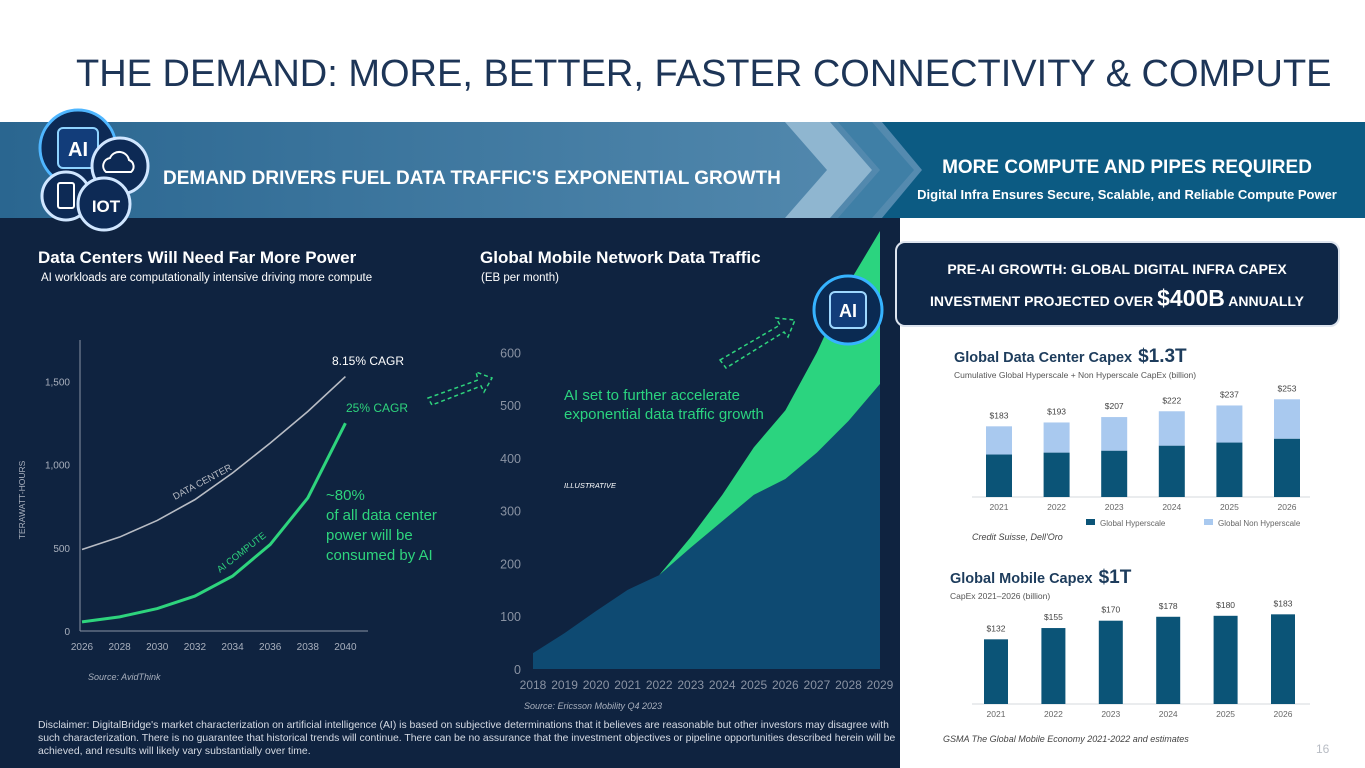 Image resolution: width=1365 pixels, height=768 pixels. Describe the element at coordinates (520, 278) in the screenshot. I see `chart-subtitle: (EB per month)` at that location.